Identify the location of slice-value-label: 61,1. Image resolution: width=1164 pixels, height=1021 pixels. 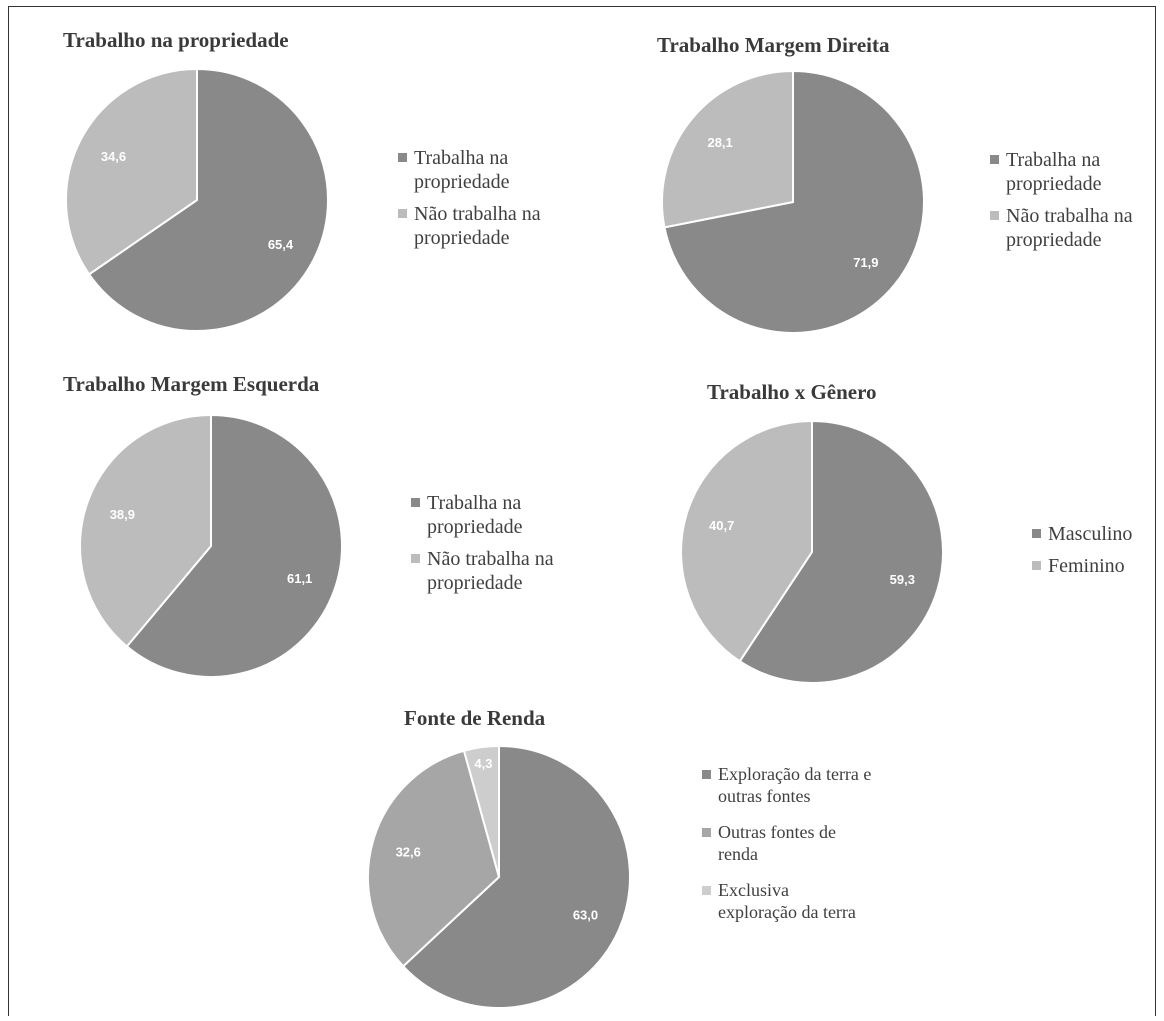
(299, 578).